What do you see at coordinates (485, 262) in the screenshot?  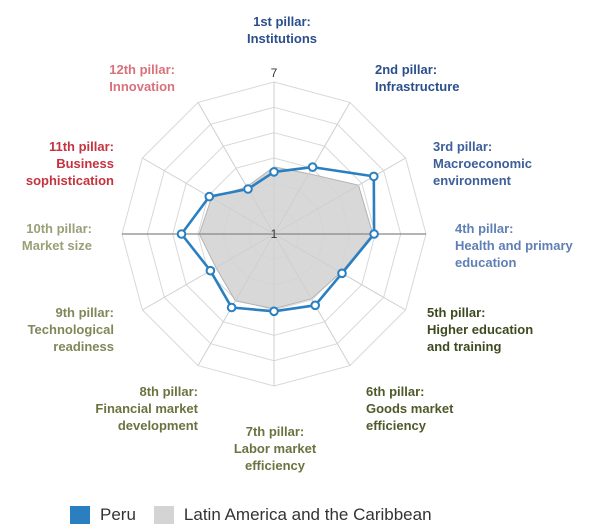 I see `axis-label-4-line-3: education` at bounding box center [485, 262].